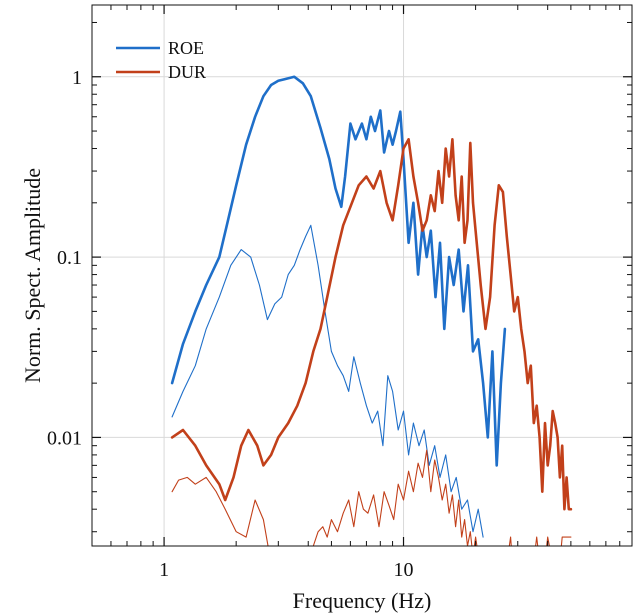 Image resolution: width=637 pixels, height=615 pixels. What do you see at coordinates (77, 78) in the screenshot?
I see `y-tick-label: 1` at bounding box center [77, 78].